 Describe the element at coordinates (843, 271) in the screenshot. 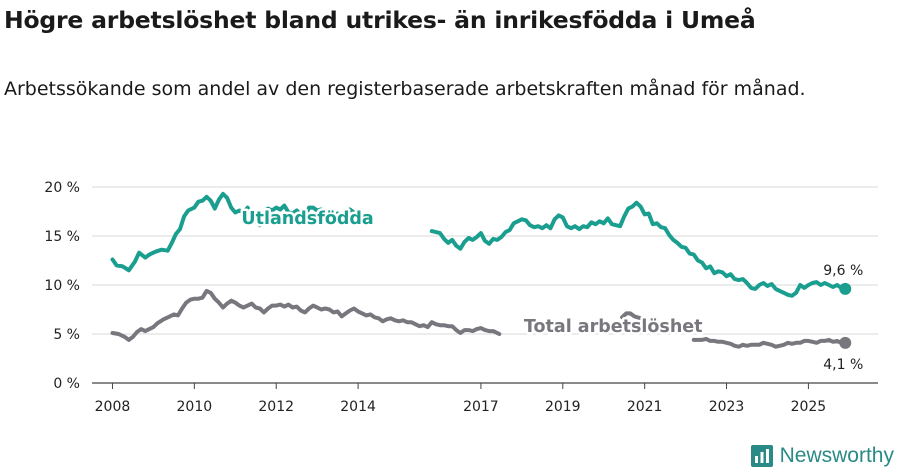

I see `end-value-label-utlandsfodda: 9,6 %` at that location.